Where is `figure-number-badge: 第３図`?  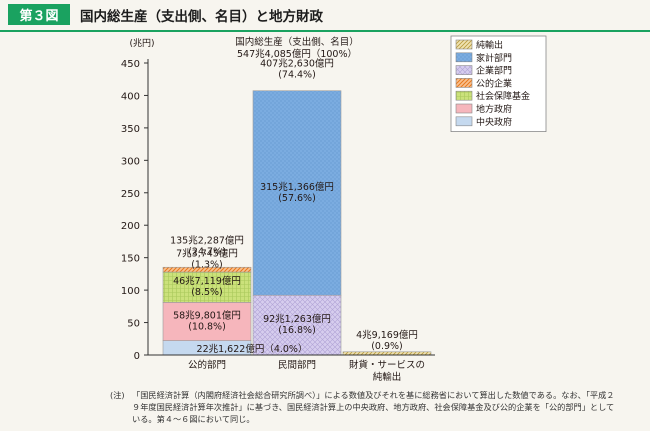 figure-number-badge: 第３図 is located at coordinates (39, 14).